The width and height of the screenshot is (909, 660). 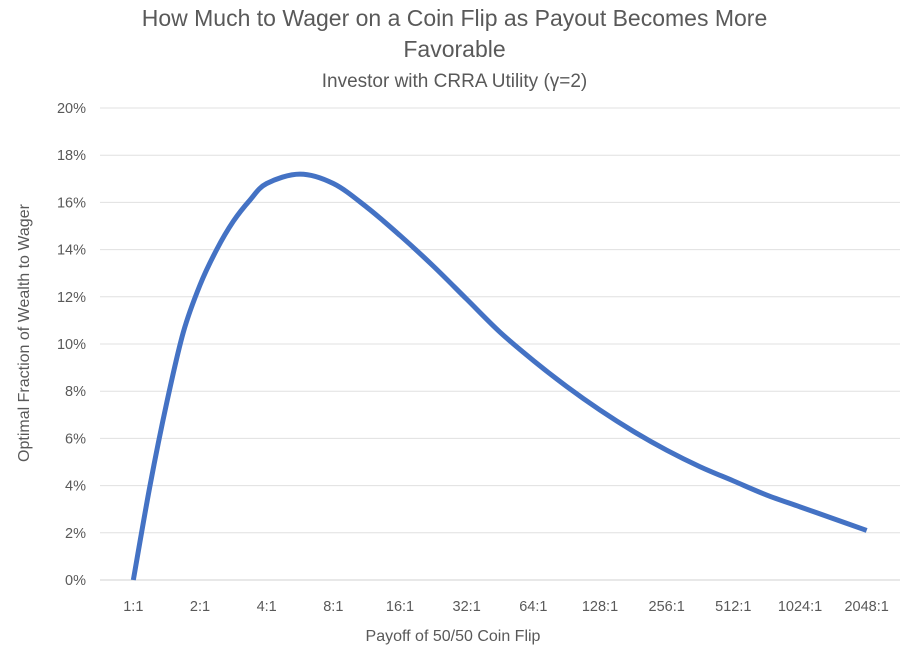 What do you see at coordinates (75, 534) in the screenshot?
I see `y-tick-label: 2%` at bounding box center [75, 534].